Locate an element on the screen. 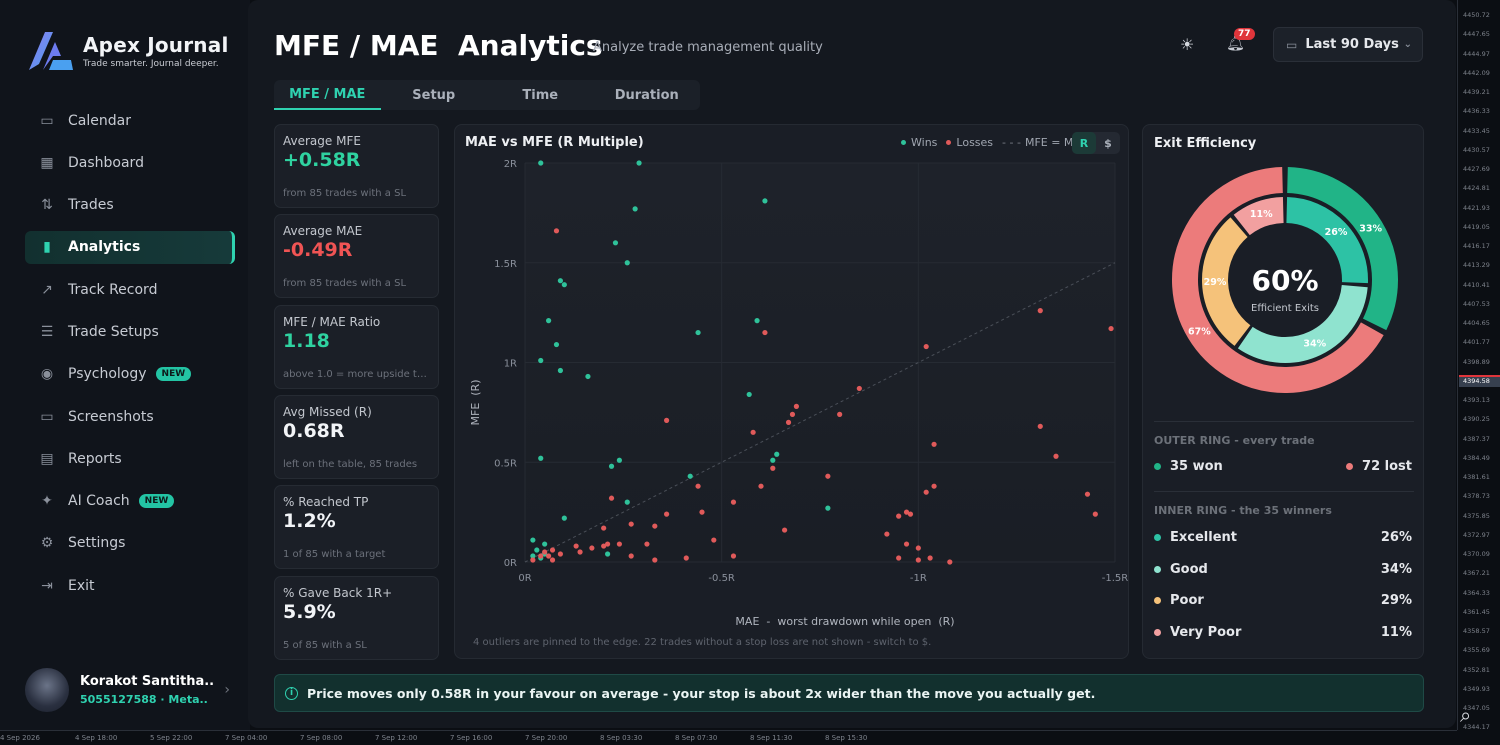 Image resolution: width=1500 pixels, height=745 pixels. sidebar-item-settings: ⚙ Settings is located at coordinates (130, 543).